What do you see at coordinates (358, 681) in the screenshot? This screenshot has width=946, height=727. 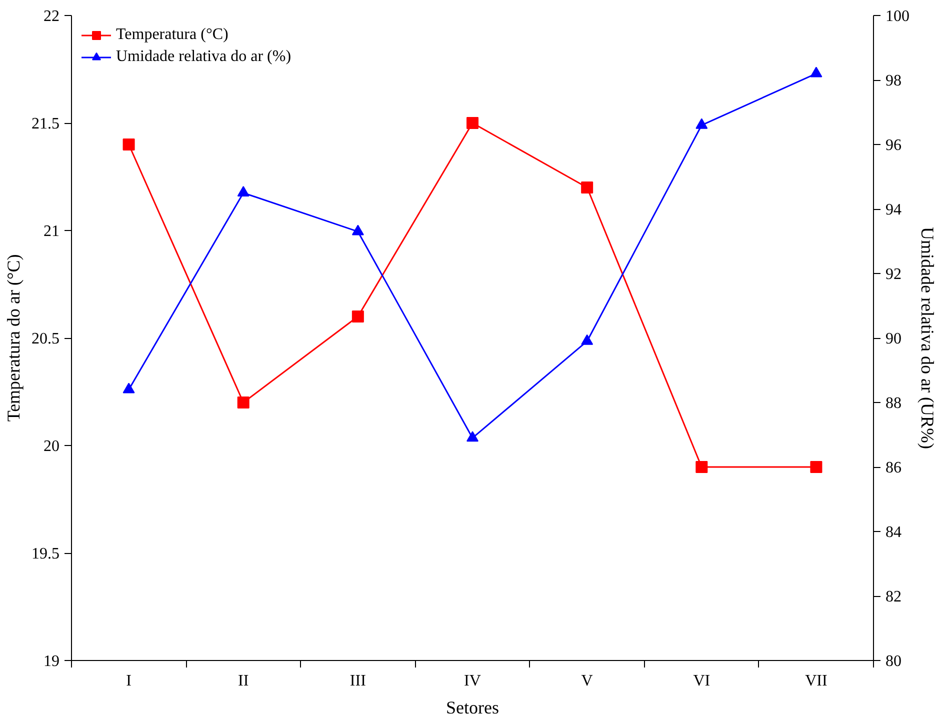 I see `x-tick-label: III` at bounding box center [358, 681].